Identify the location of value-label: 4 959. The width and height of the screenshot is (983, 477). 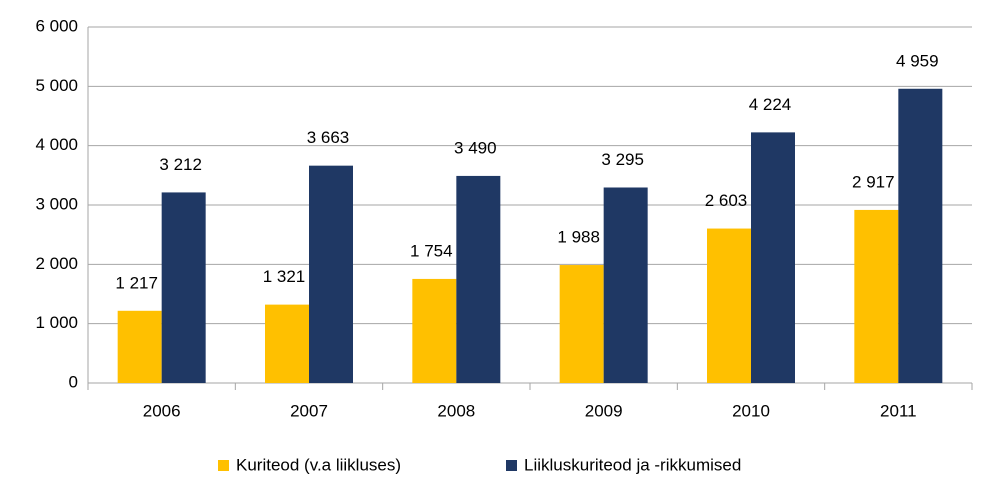
(917, 60).